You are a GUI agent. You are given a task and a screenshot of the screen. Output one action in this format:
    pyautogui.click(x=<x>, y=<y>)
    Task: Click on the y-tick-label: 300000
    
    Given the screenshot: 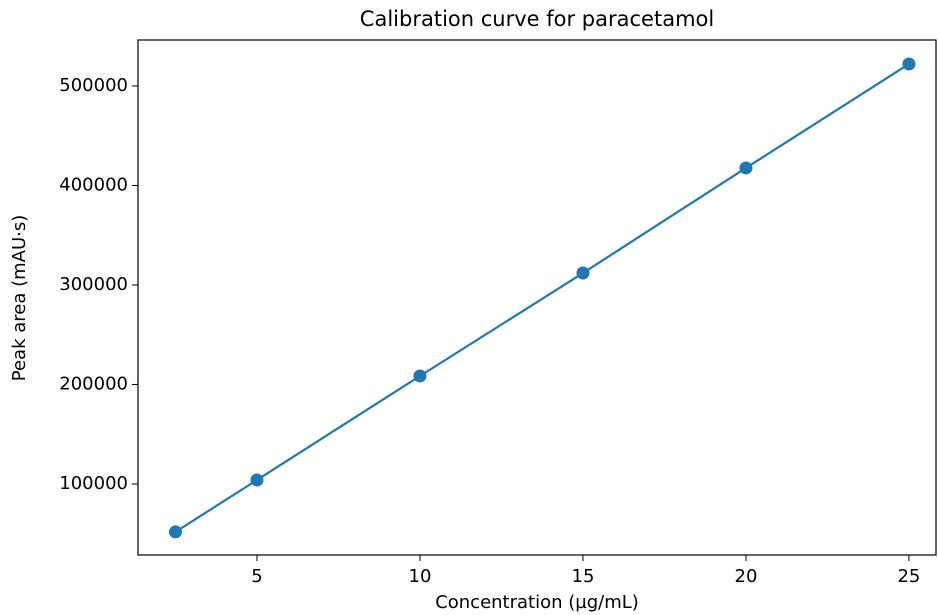 What is the action you would take?
    pyautogui.click(x=93, y=284)
    